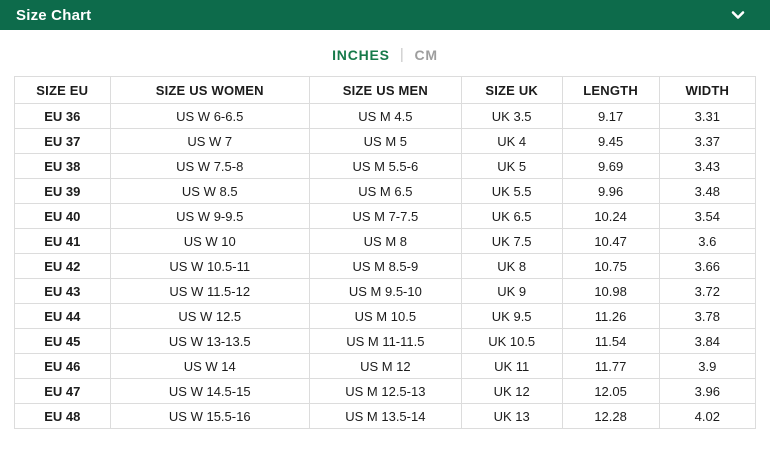 This screenshot has height=456, width=770. Describe the element at coordinates (610, 216) in the screenshot. I see `table-cell: 10.24` at that location.